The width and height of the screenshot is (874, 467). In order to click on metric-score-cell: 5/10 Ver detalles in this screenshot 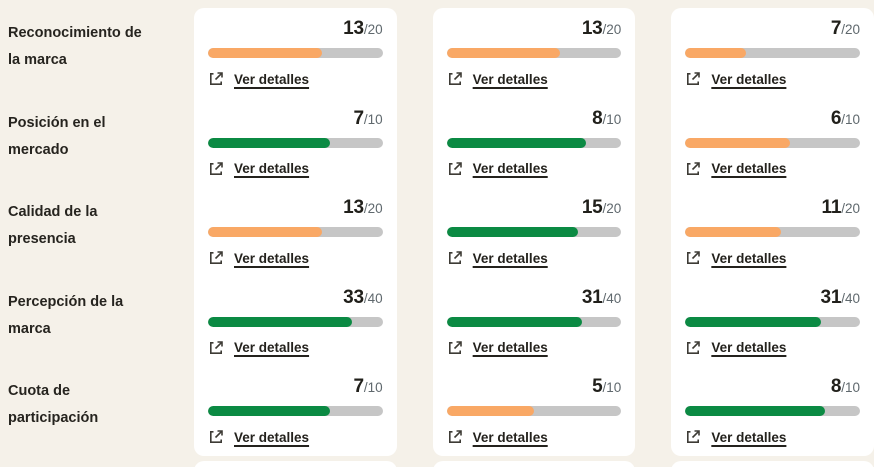, I will do `click(534, 411)`.